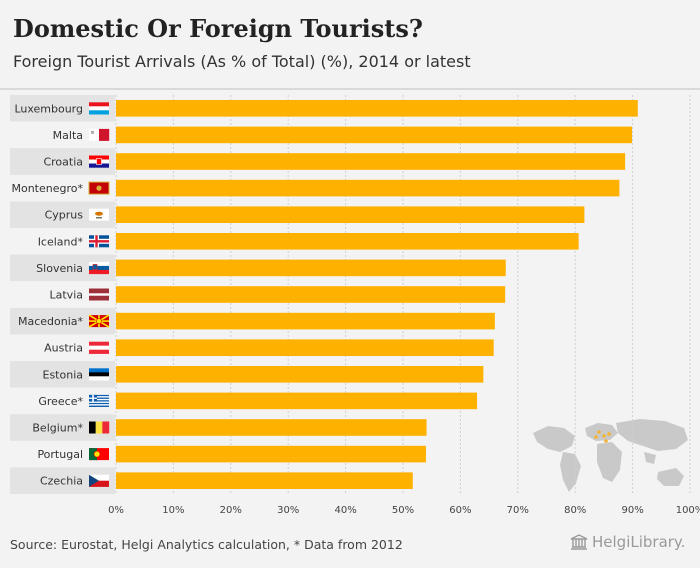 Image resolution: width=700 pixels, height=568 pixels. I want to click on estonia-flag, so click(99, 374).